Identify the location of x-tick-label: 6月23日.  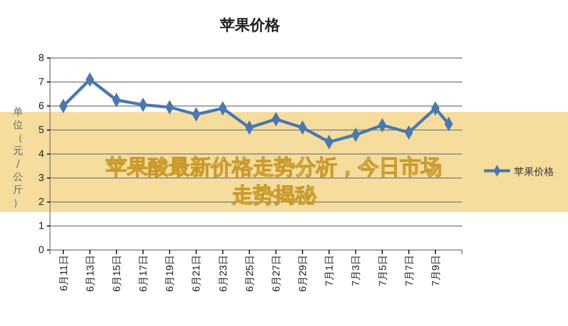
(224, 273).